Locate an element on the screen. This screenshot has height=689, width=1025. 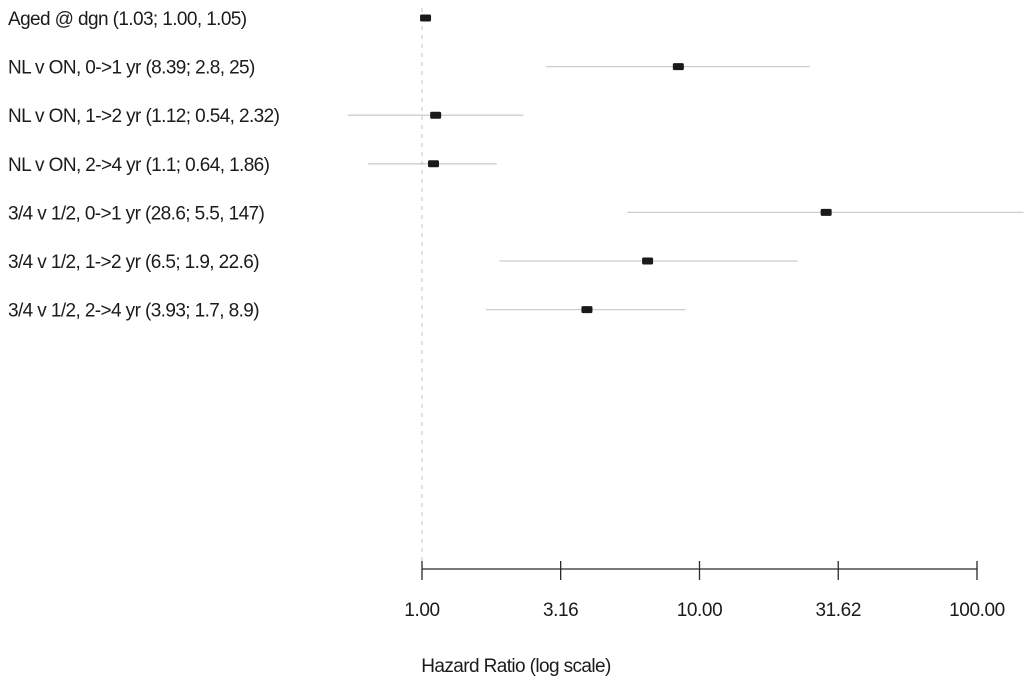
x-tick-label: 10.00 is located at coordinates (700, 610).